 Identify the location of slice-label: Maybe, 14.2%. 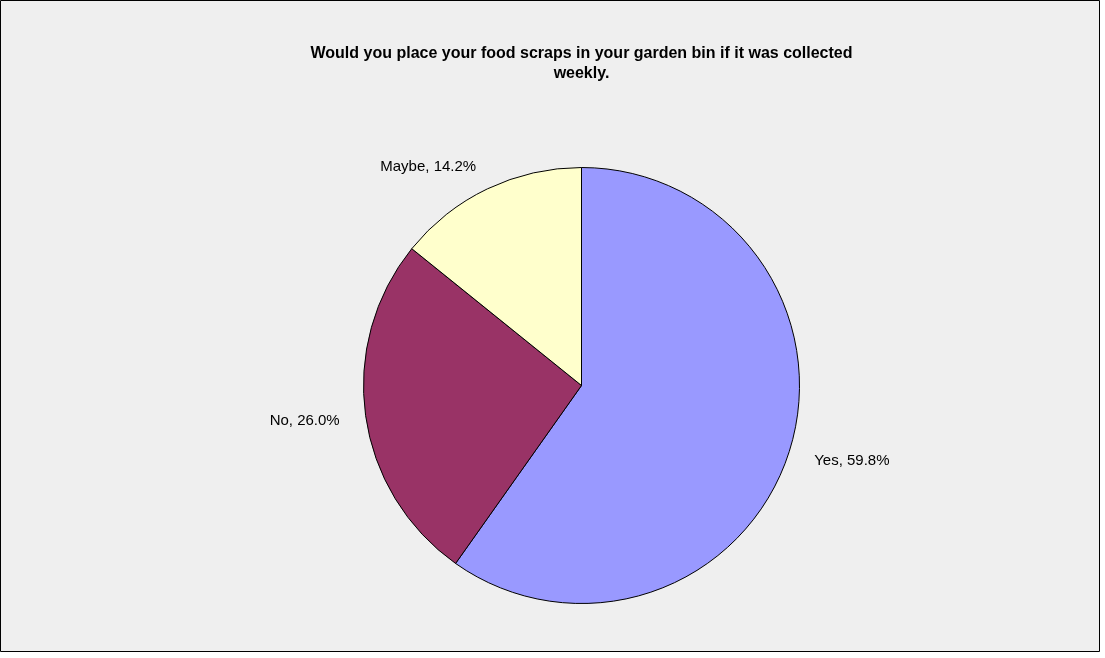
(428, 165).